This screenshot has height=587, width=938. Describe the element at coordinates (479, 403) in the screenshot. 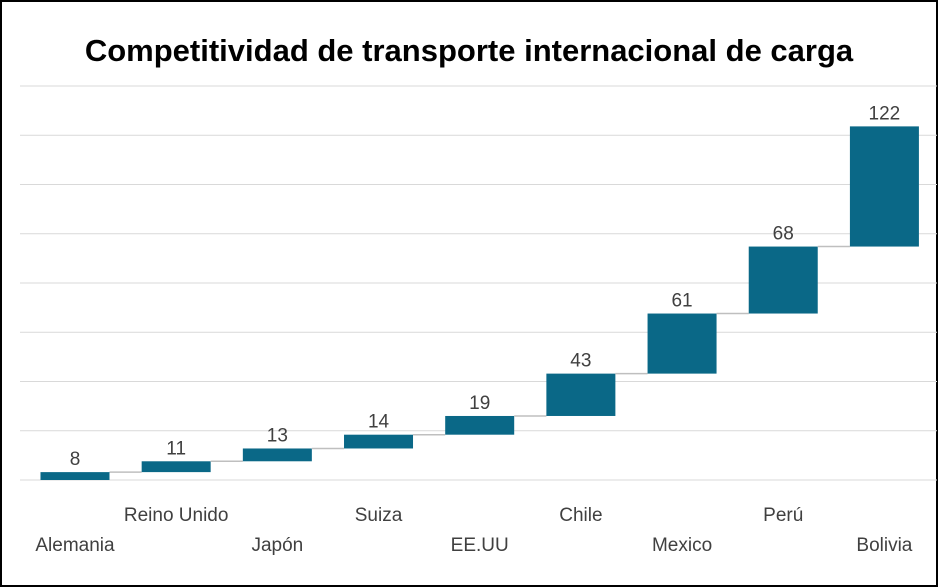

I see `value-label: 19` at that location.